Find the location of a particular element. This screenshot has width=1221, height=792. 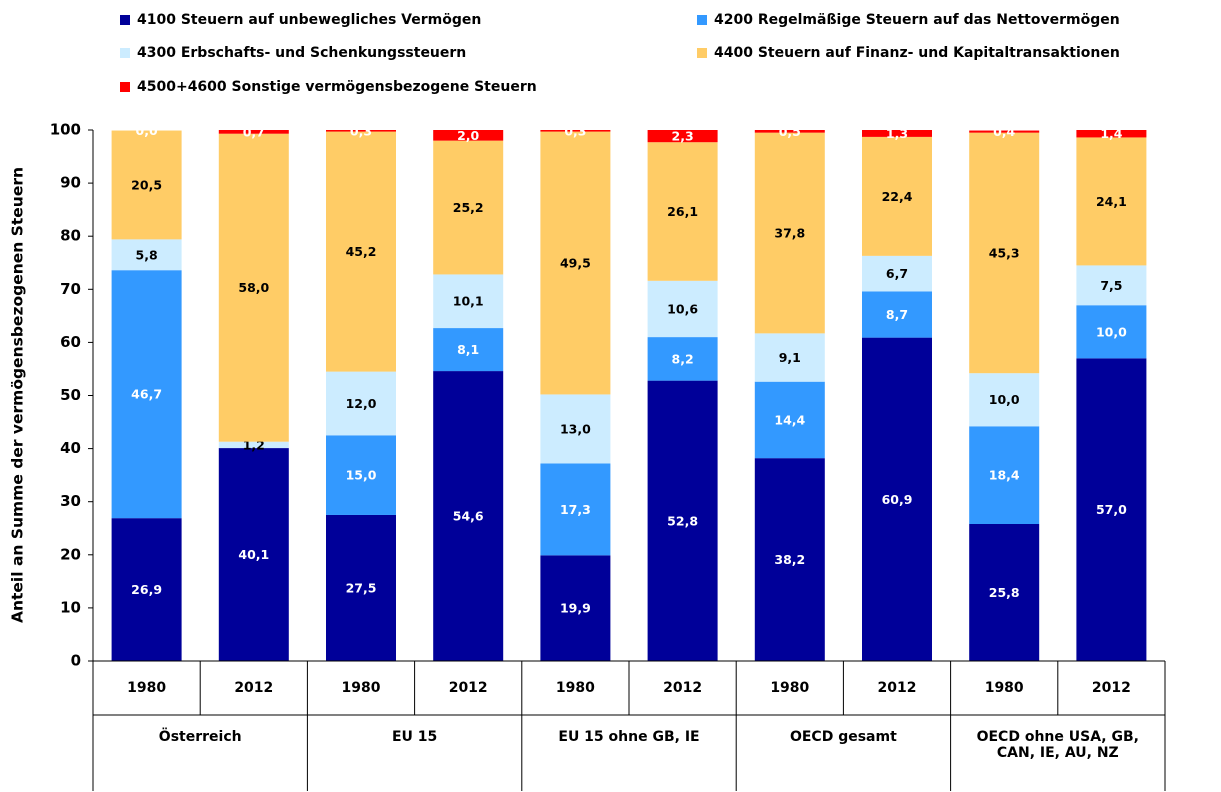

data-label: 46,7 is located at coordinates (146, 394).